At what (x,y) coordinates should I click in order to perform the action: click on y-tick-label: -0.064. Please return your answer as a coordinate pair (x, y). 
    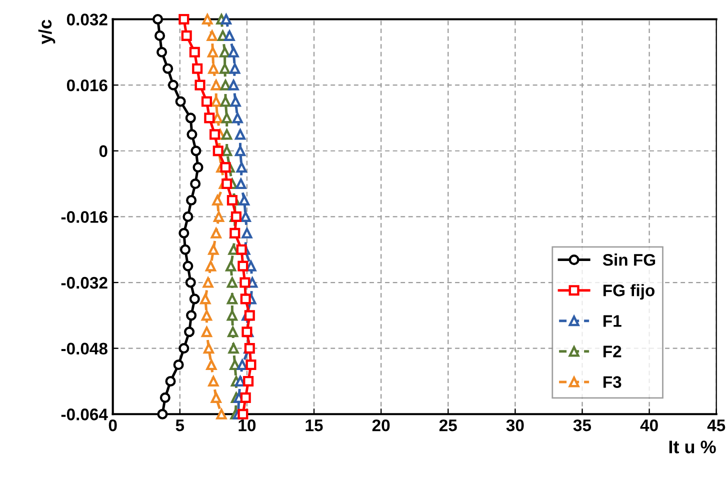
    Looking at the image, I should click on (84, 414).